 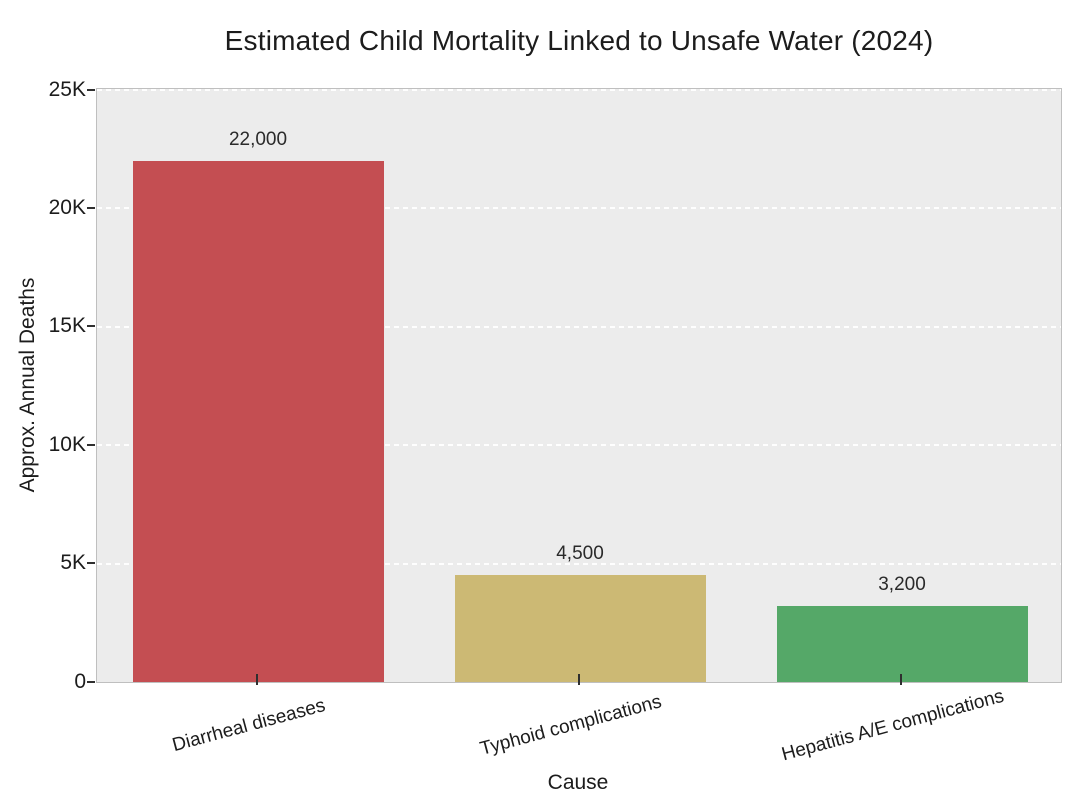 I want to click on bar-value-label: 3,200, so click(x=902, y=585).